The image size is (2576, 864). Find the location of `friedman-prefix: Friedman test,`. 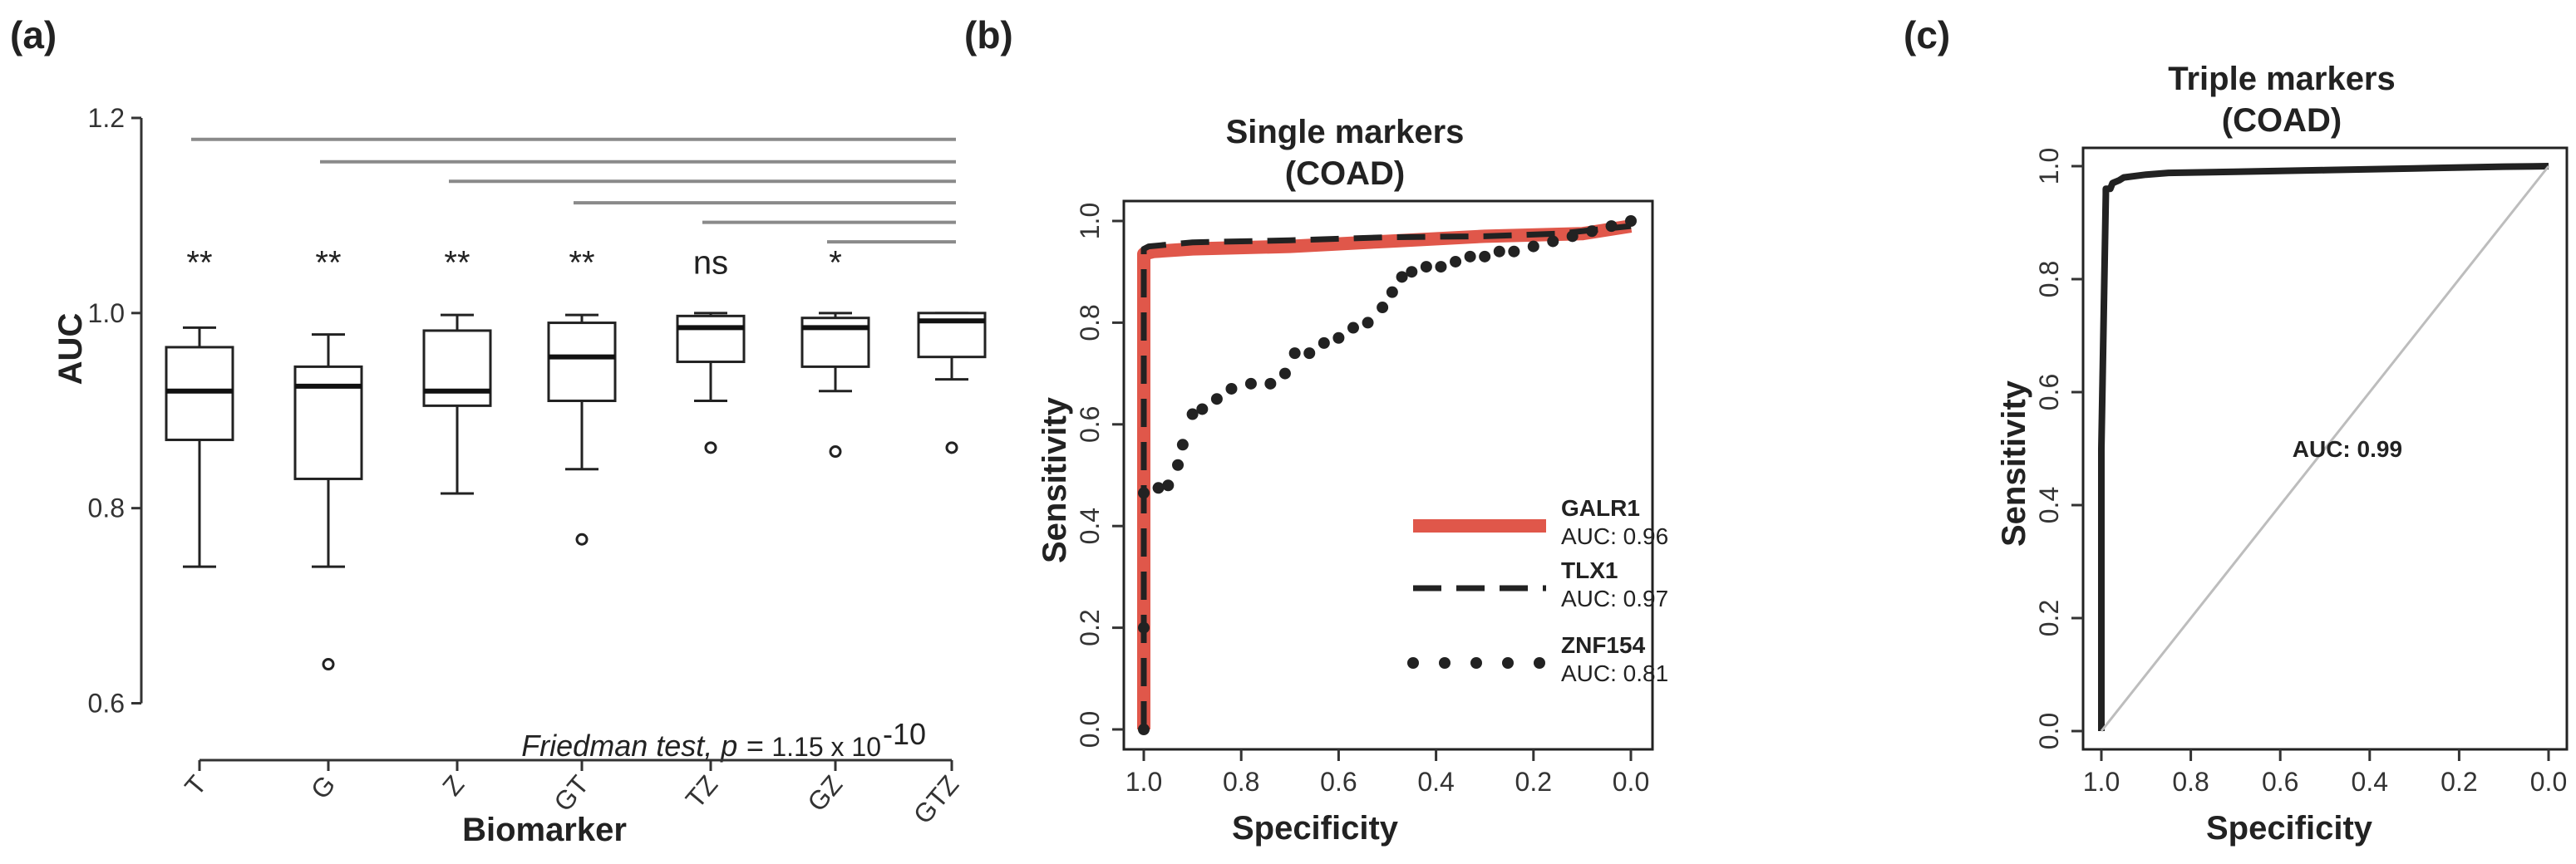

friedman-prefix: Friedman test, is located at coordinates (621, 746).